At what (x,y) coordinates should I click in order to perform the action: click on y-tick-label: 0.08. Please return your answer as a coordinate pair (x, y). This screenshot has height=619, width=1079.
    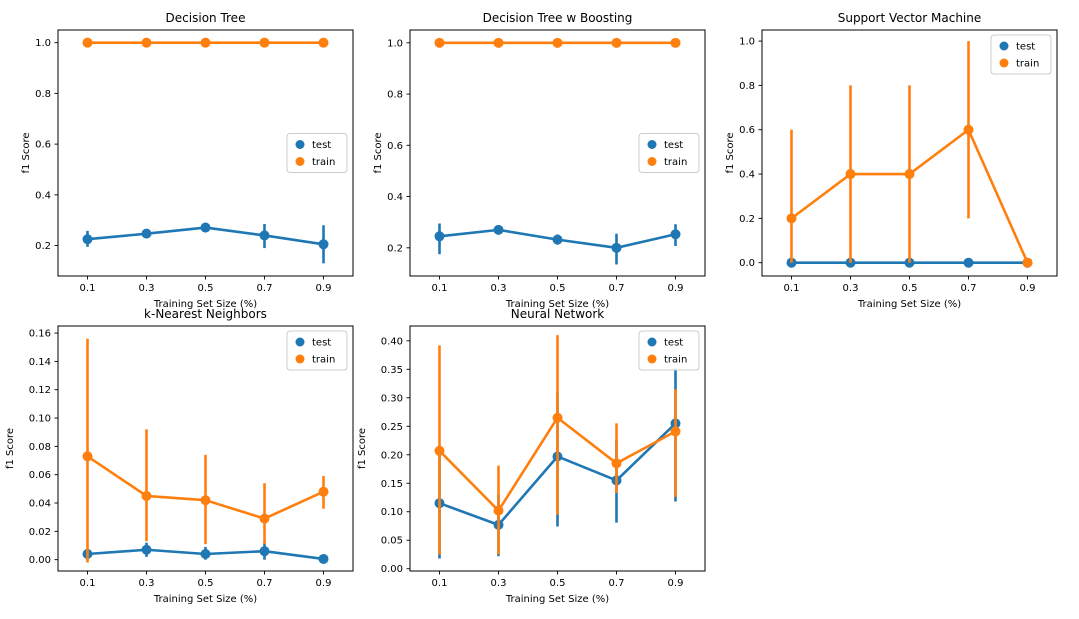
    Looking at the image, I should click on (40, 447).